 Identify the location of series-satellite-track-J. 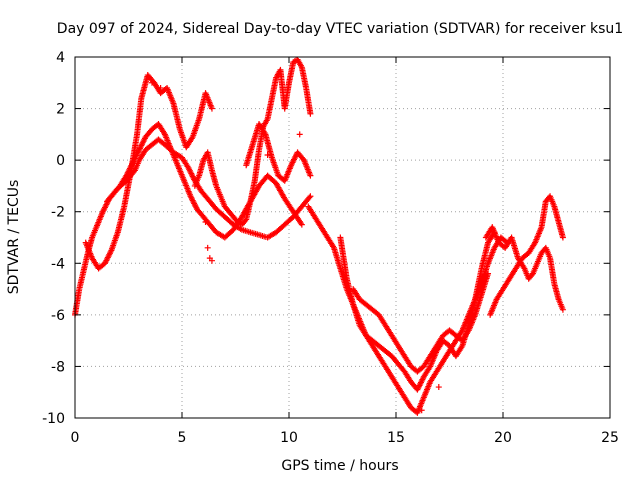
(526, 255).